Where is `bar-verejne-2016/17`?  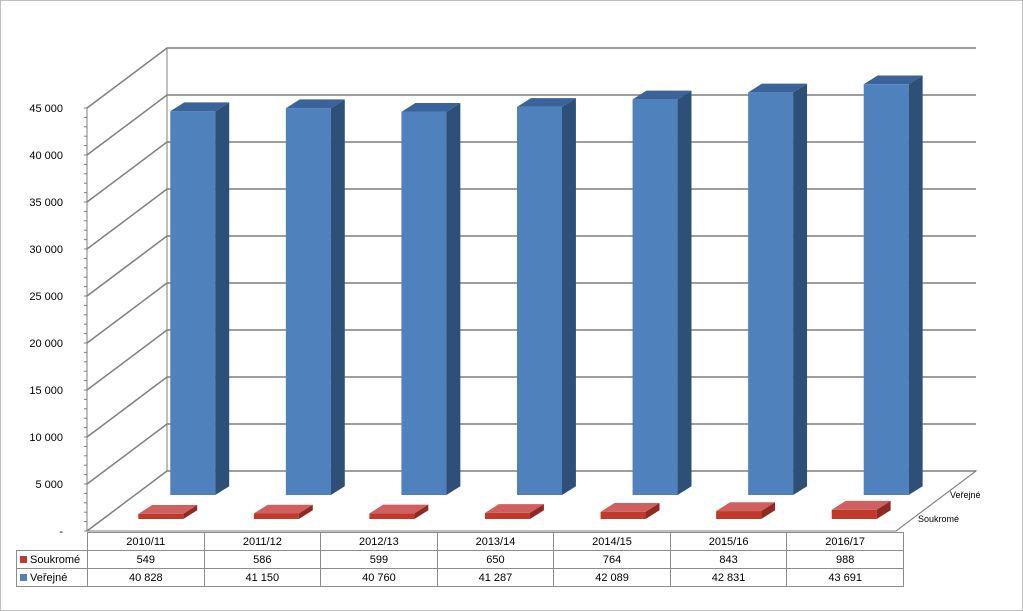
bar-verejne-2016/17 is located at coordinates (893, 285).